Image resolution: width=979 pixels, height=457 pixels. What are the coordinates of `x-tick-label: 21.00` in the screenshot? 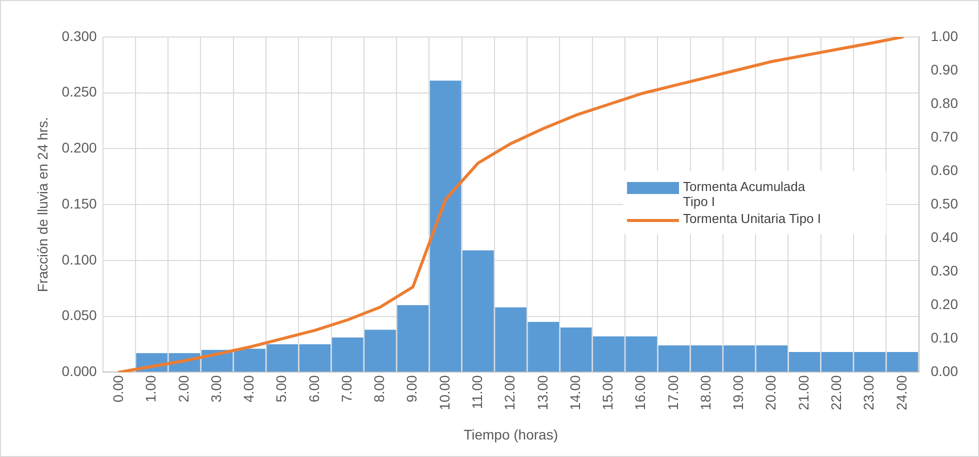 It's located at (803, 392).